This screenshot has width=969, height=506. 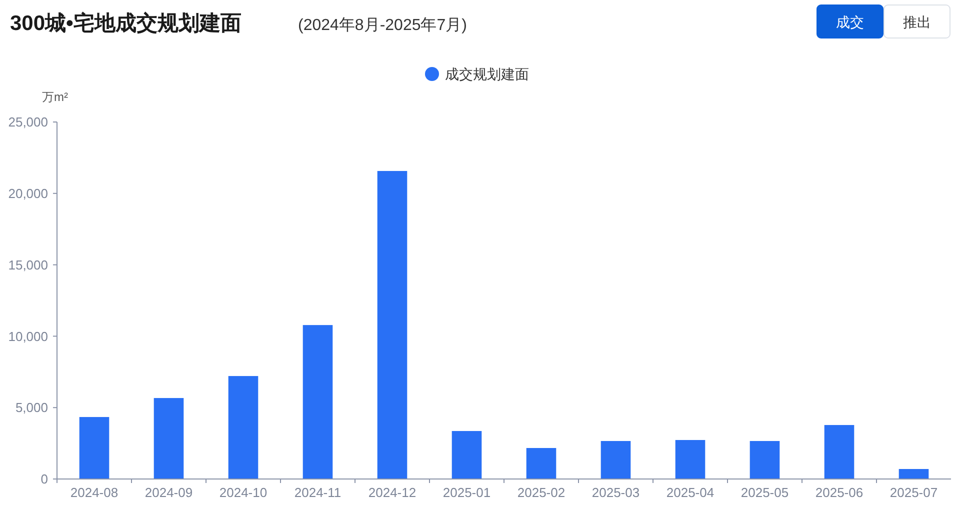 I want to click on toggle-button: 成交, so click(x=850, y=21).